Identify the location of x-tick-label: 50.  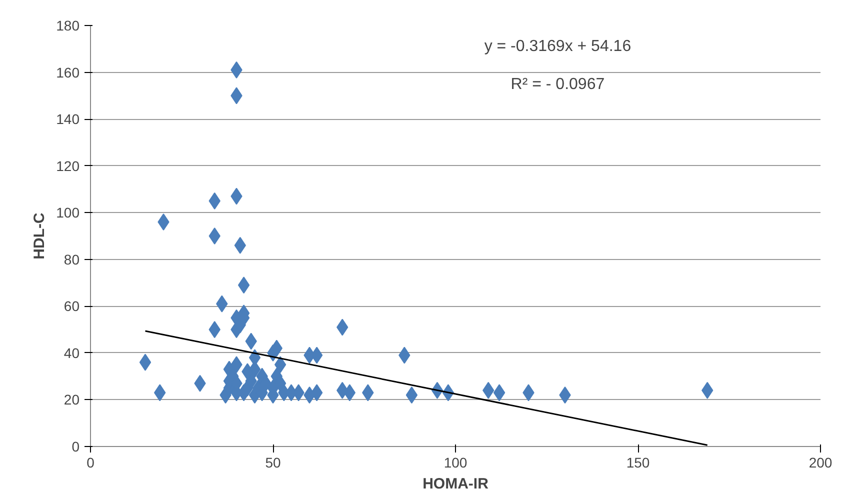
(273, 462).